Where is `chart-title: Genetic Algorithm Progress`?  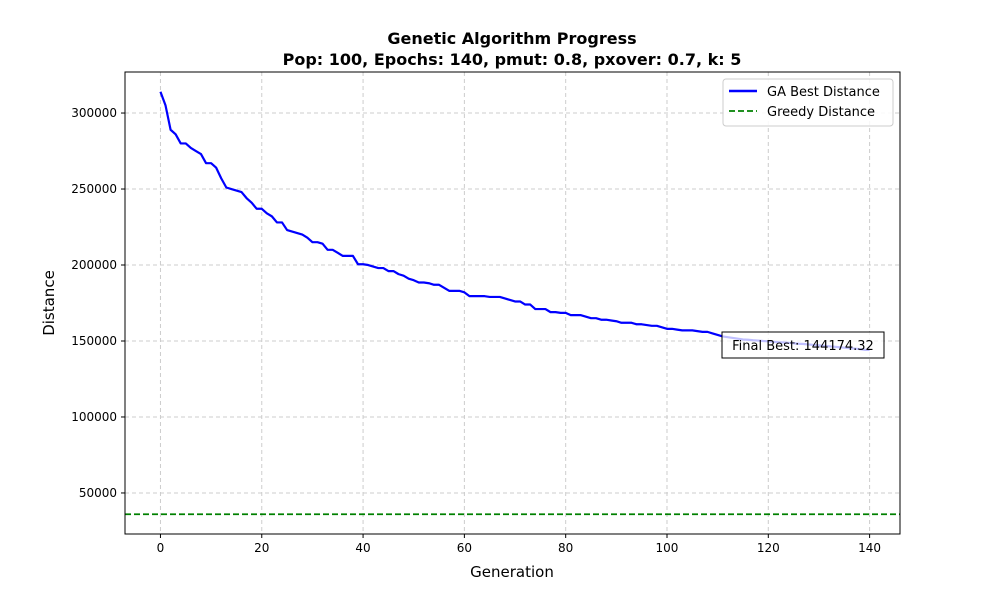
chart-title: Genetic Algorithm Progress is located at coordinates (511, 38).